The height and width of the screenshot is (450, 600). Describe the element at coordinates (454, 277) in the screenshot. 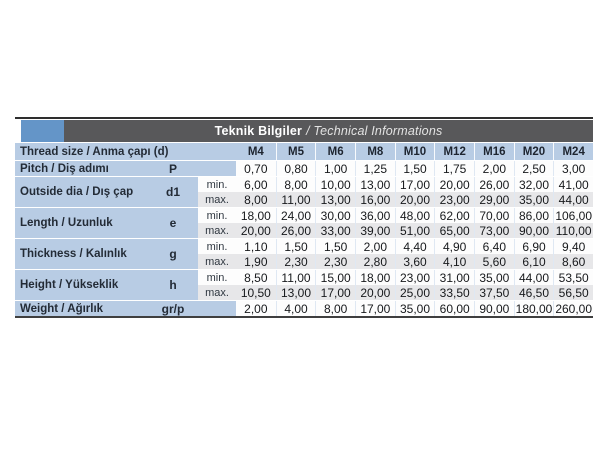

I see `min-value-cell: 31,00` at that location.